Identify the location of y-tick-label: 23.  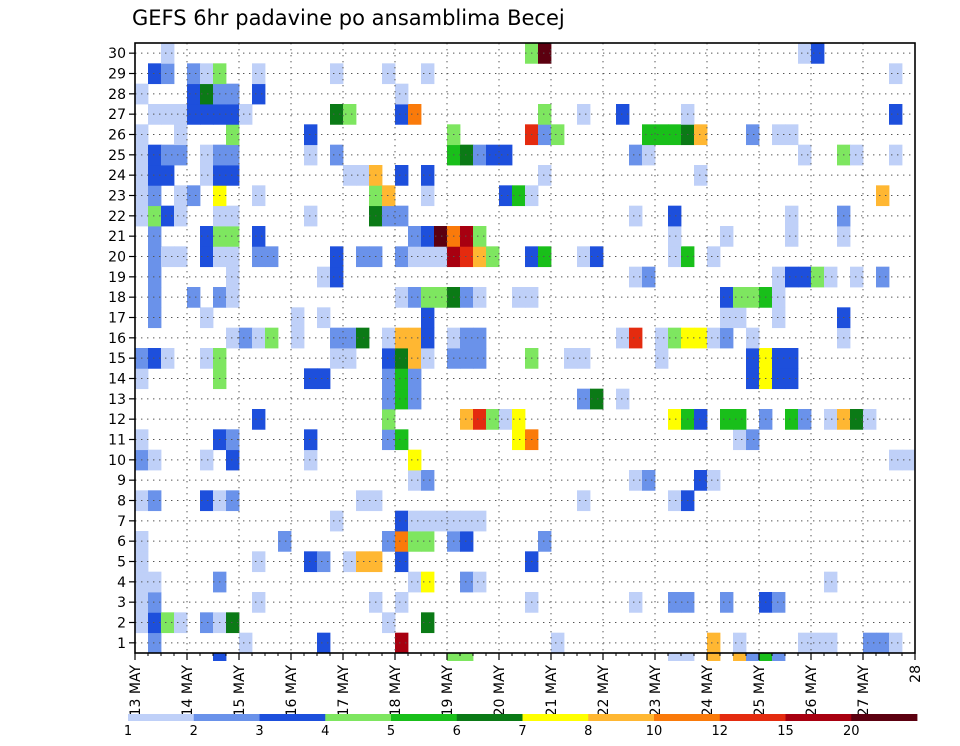
(117, 197).